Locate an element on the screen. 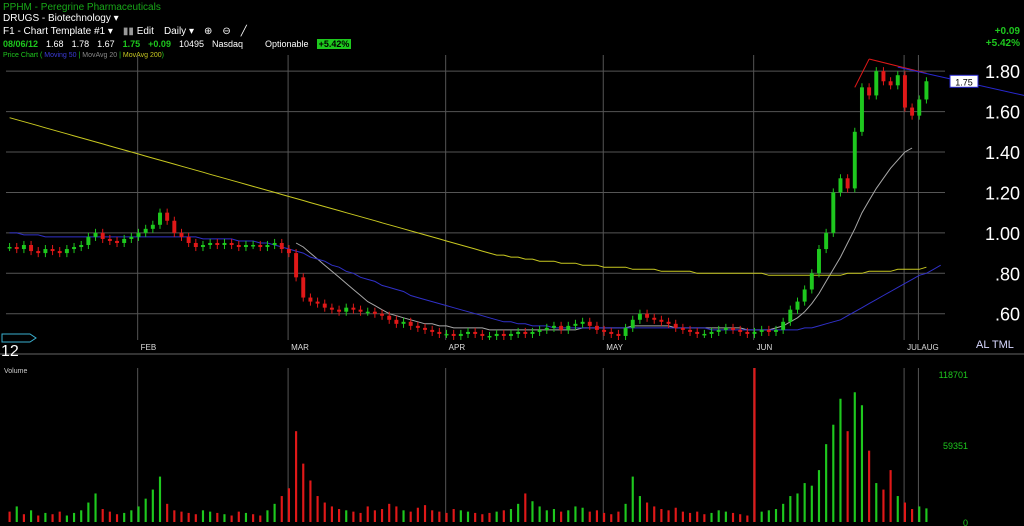 The image size is (1024, 526). edit-button: ▮▮ Edit is located at coordinates (138, 31).